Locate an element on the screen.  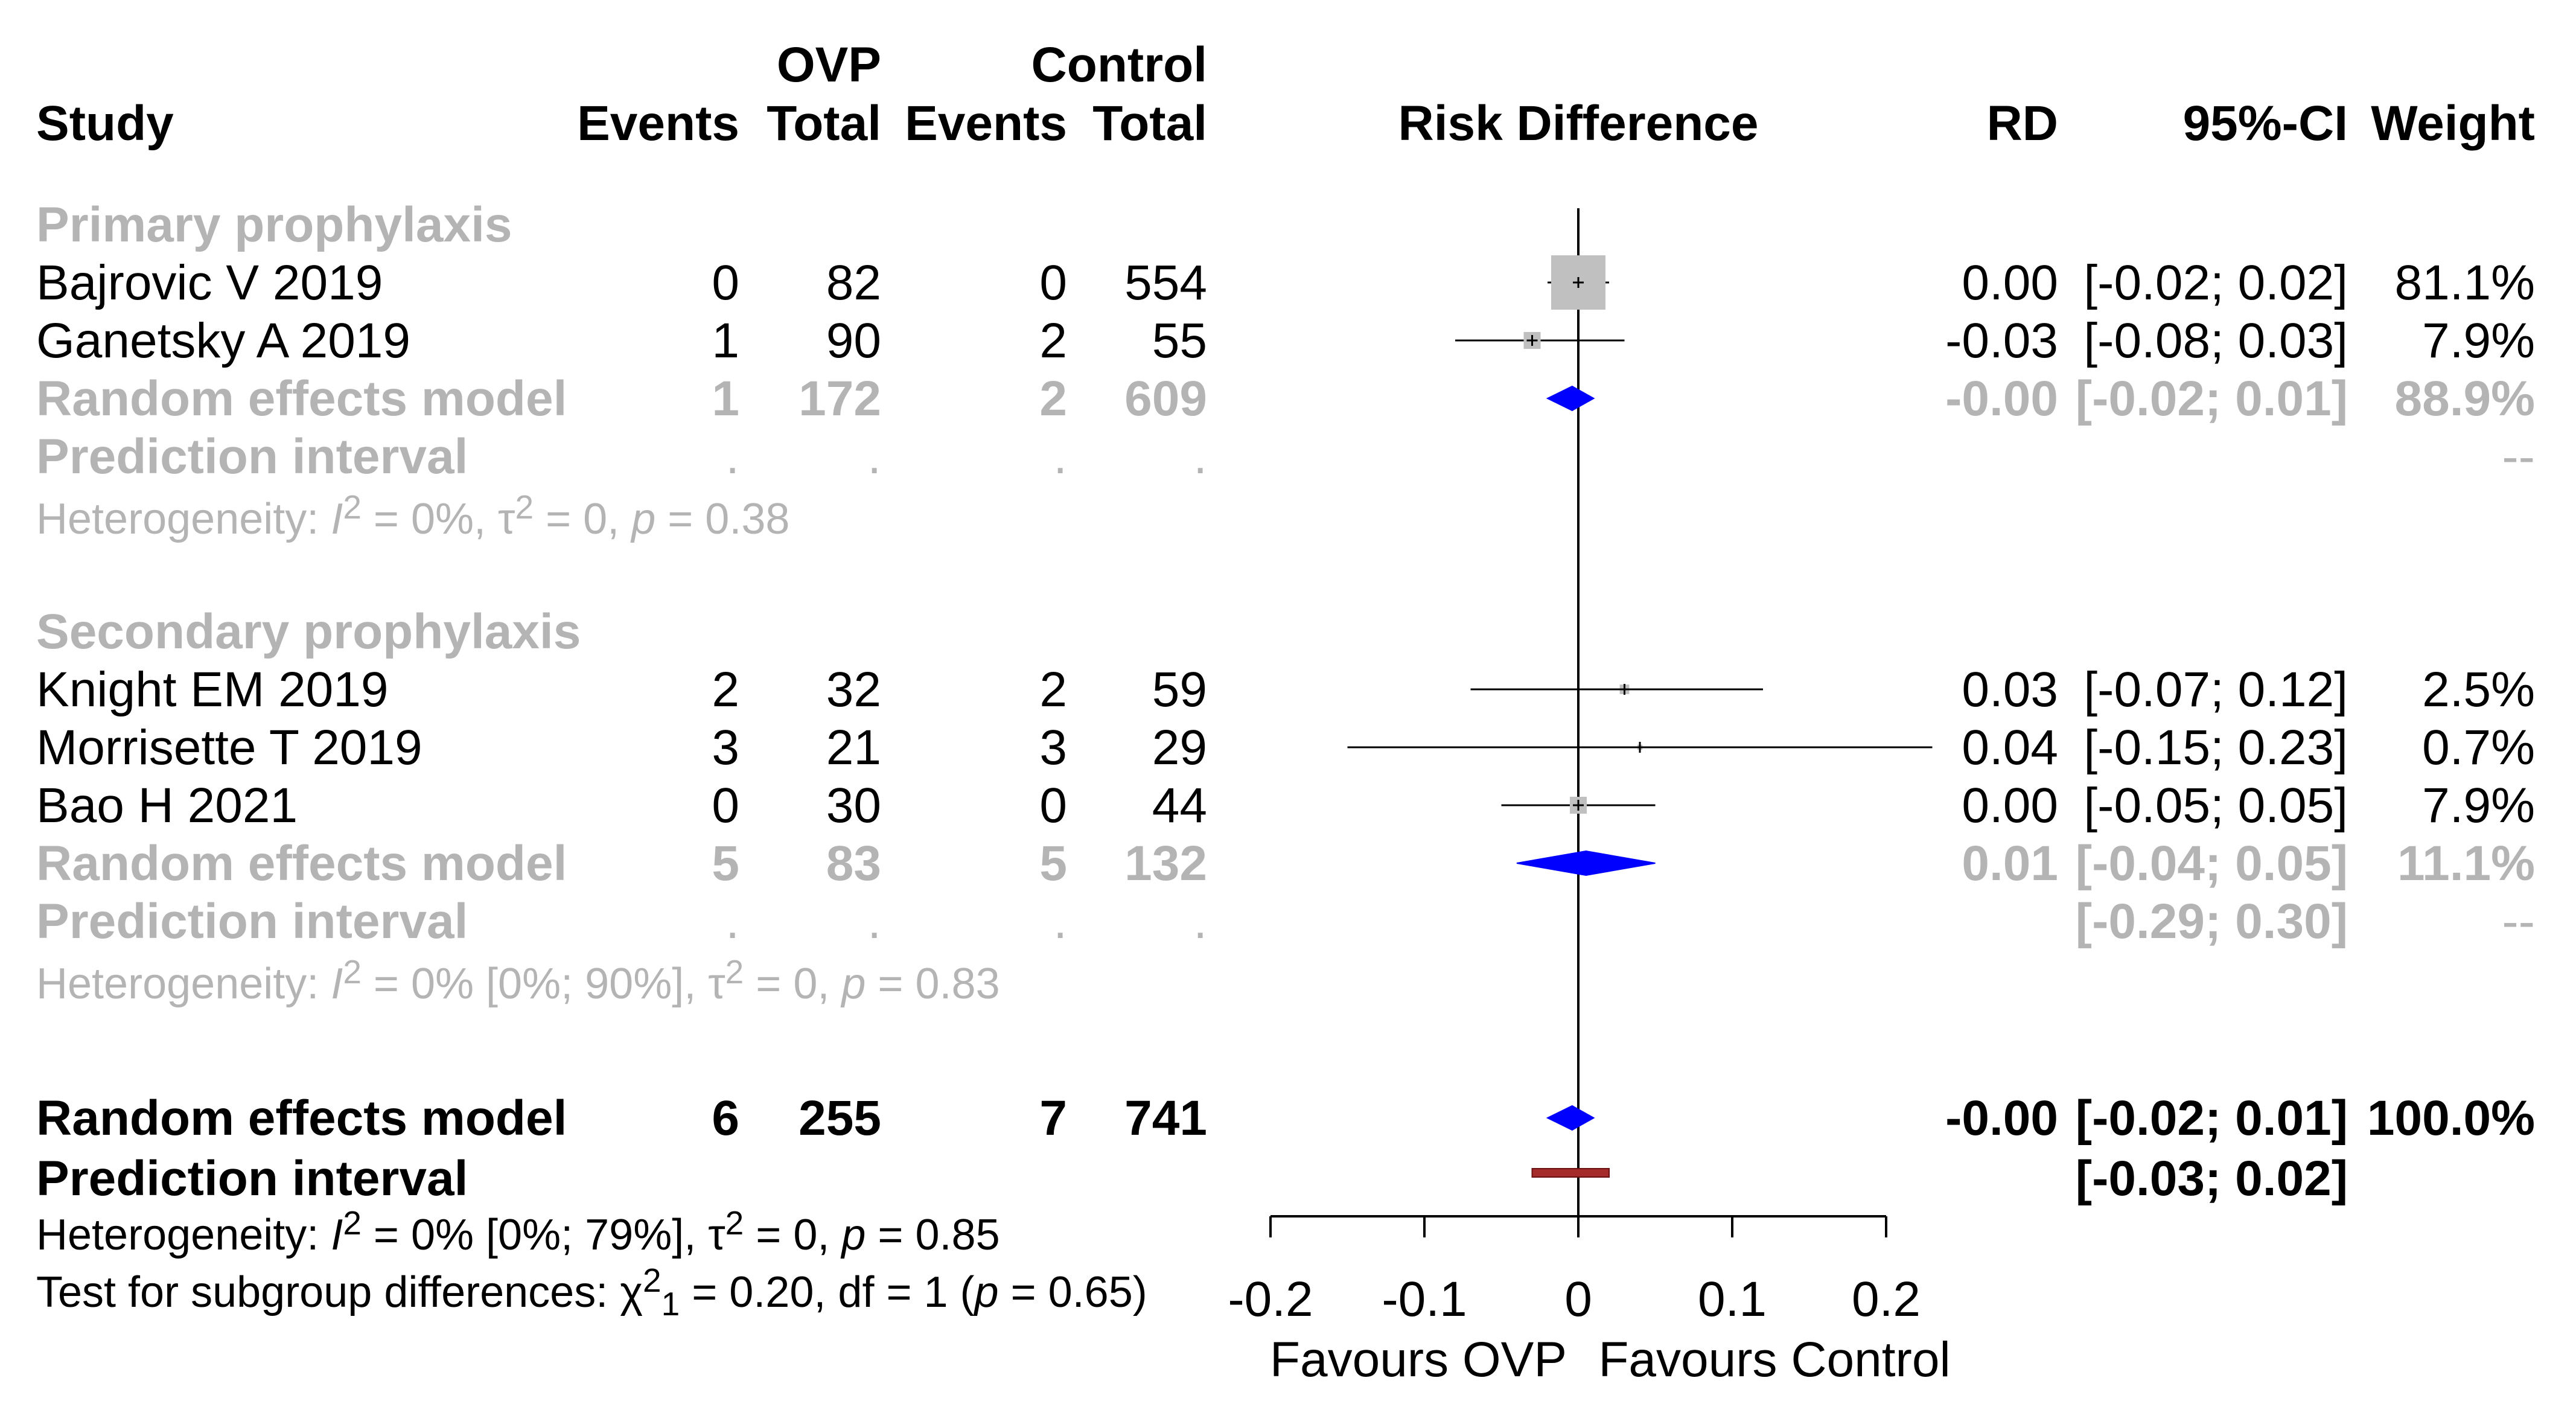
overall-ci: [-0.02; 0.01] is located at coordinates (2212, 1118).